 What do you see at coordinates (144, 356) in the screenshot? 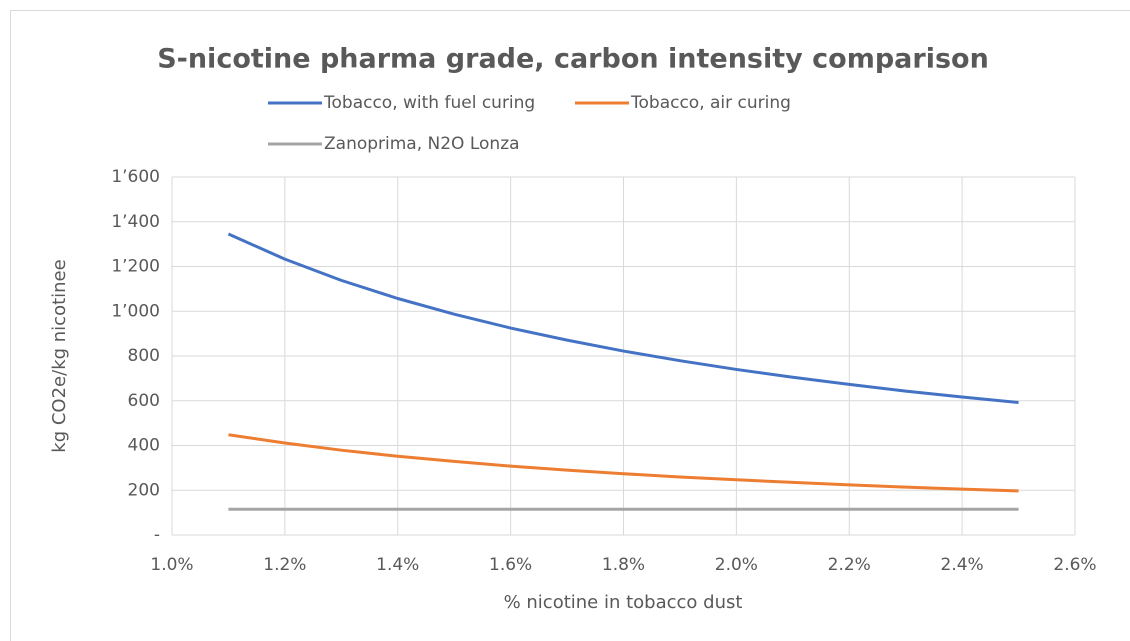
I see `y-tick-label: 800` at bounding box center [144, 356].